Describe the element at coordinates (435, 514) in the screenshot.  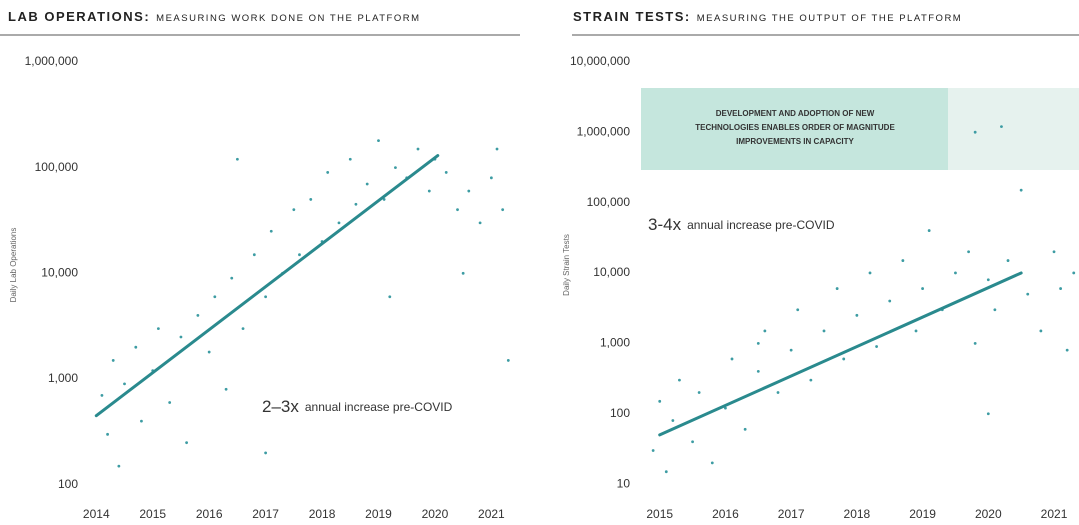
I see `x-tick-label: 2020` at that location.